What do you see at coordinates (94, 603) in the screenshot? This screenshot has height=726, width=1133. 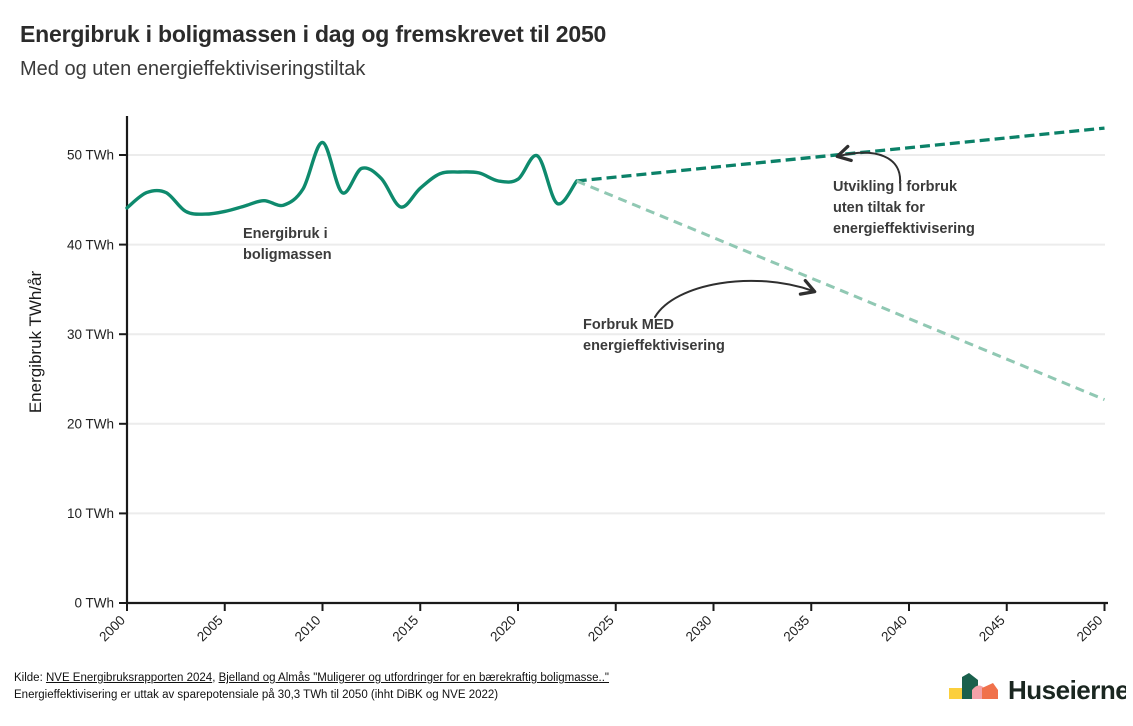 I see `y-tick-label: 0 TWh` at bounding box center [94, 603].